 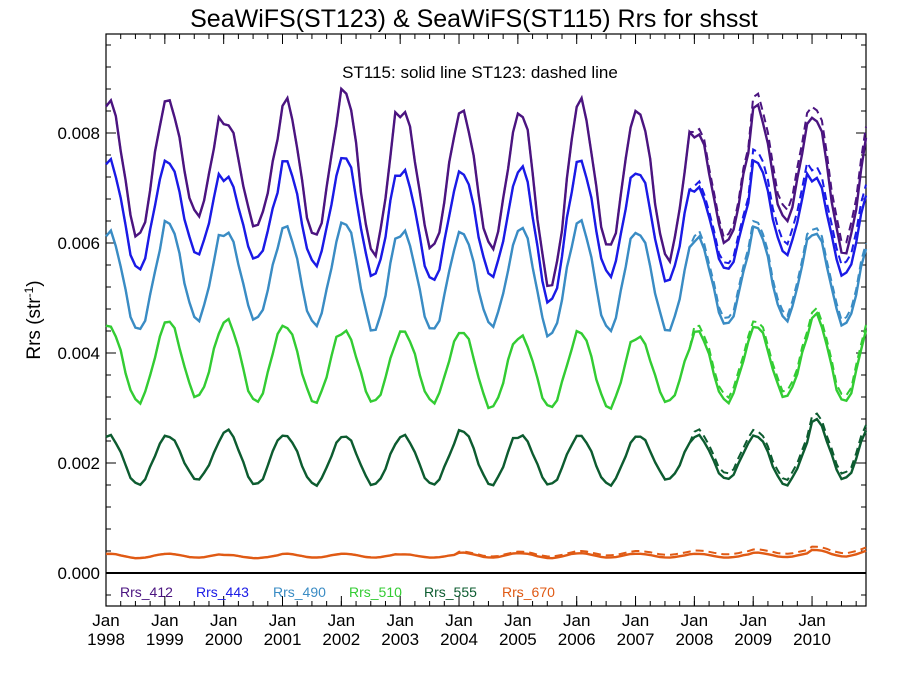 I want to click on x-tick-year: 2006, so click(x=577, y=639).